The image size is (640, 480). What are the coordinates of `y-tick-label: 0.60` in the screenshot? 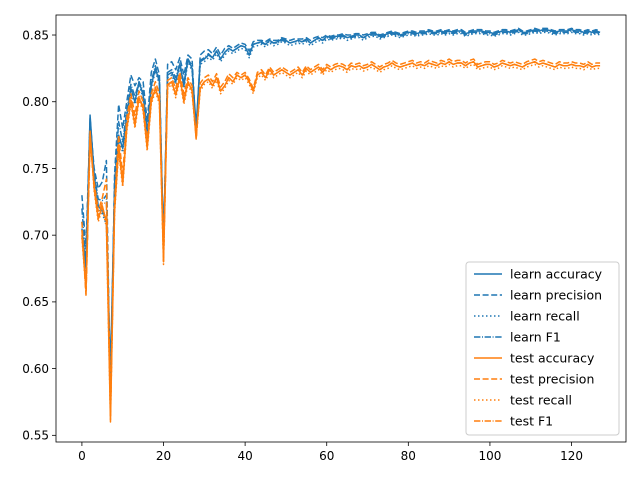 It's located at (35, 369).